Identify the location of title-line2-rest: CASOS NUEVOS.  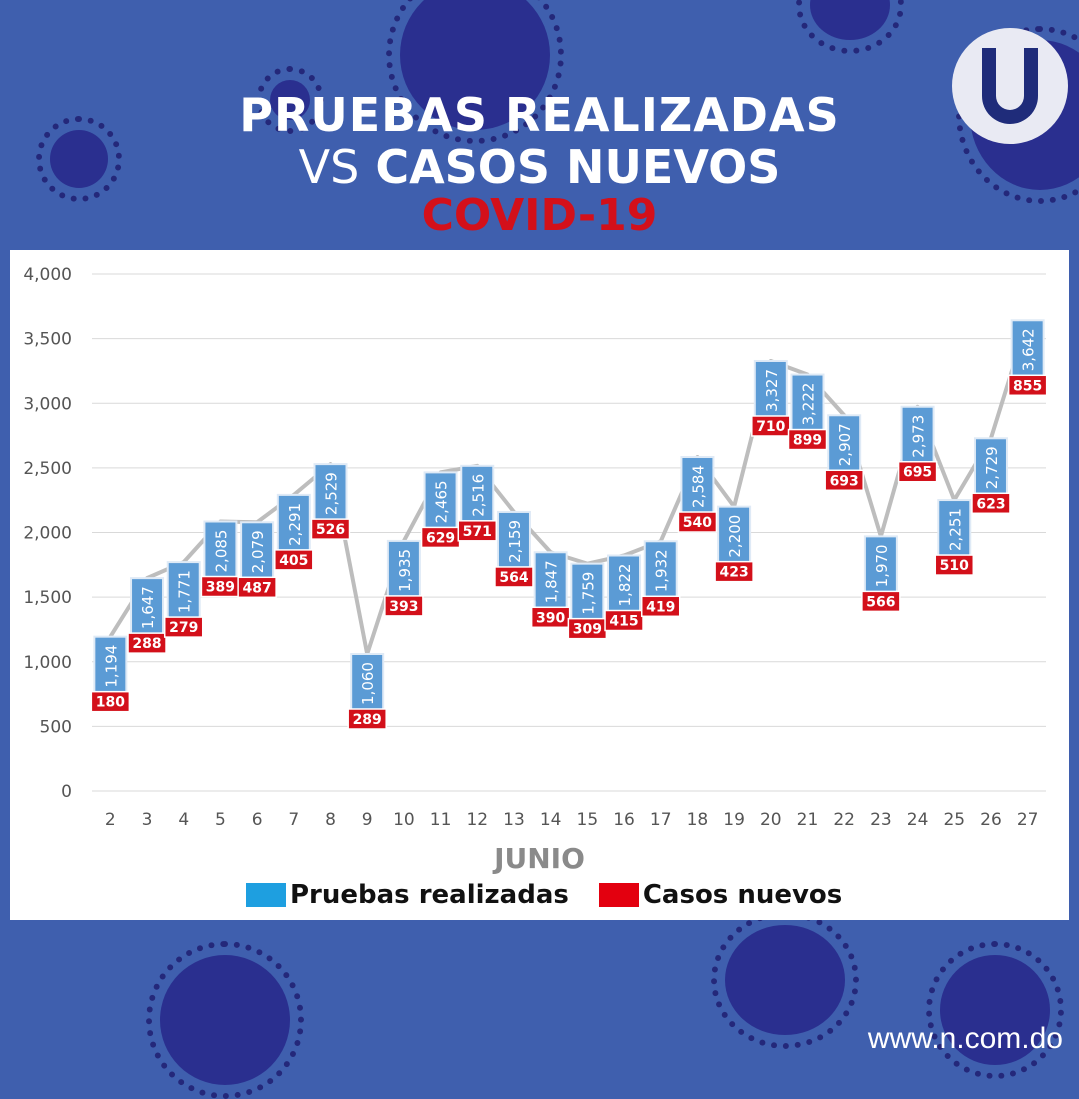
(578, 167).